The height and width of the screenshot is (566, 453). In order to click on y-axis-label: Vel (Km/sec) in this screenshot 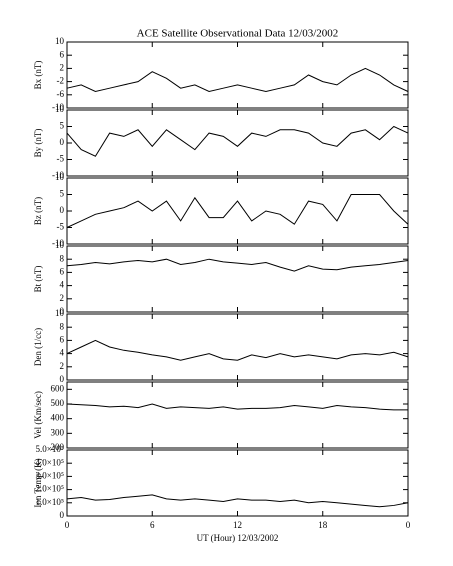, I will do `click(38, 415)`.